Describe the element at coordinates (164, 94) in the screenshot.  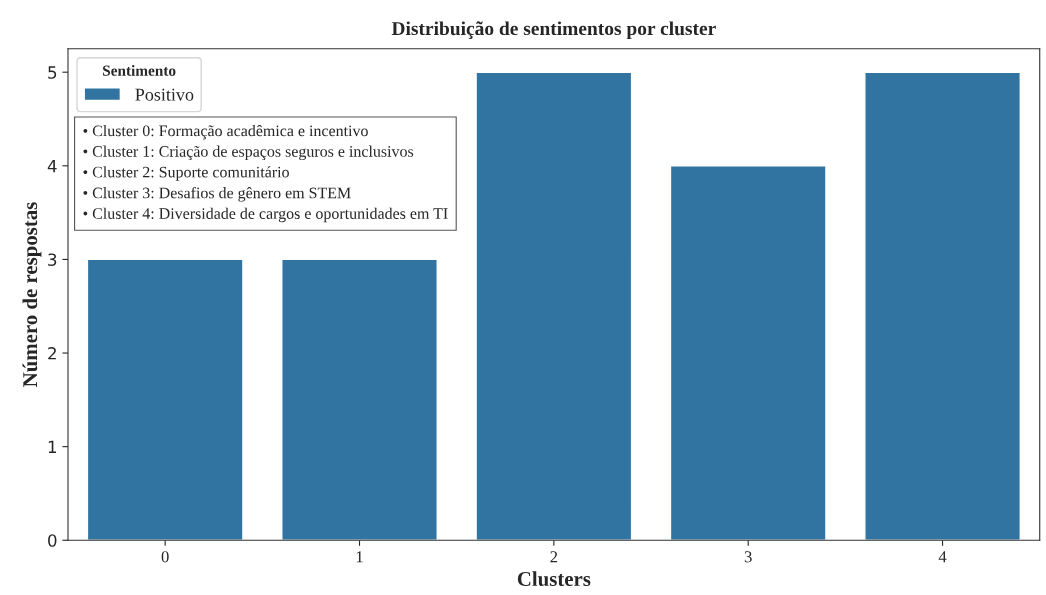
I see `legend-label: Positivo` at that location.